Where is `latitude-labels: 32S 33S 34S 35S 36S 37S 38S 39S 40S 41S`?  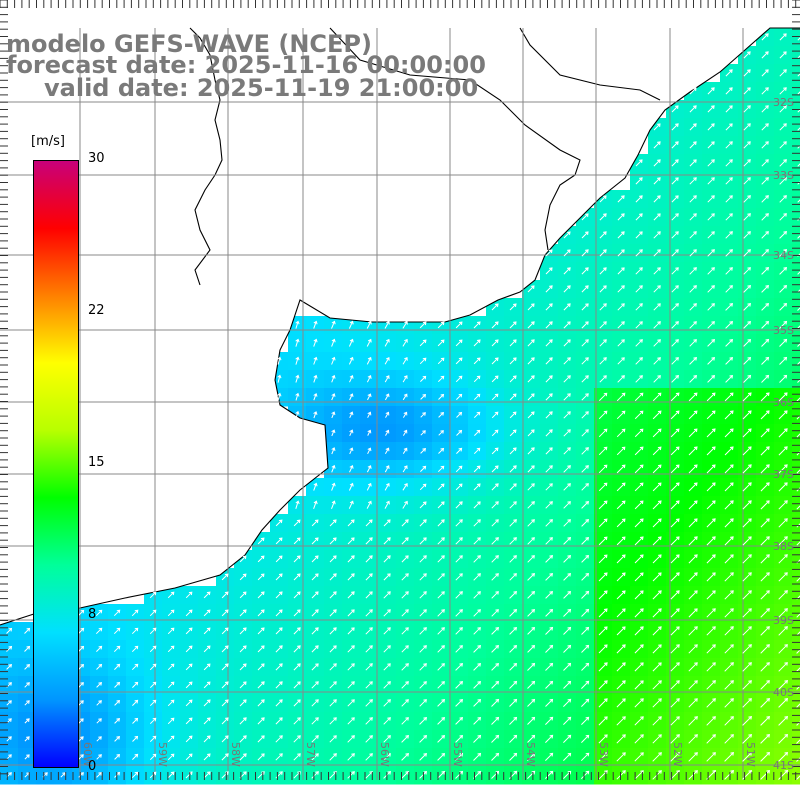
latitude-labels: 32S 33S 34S 35S 36S 37S 38S 39S 40S 41S is located at coordinates (783, 434).